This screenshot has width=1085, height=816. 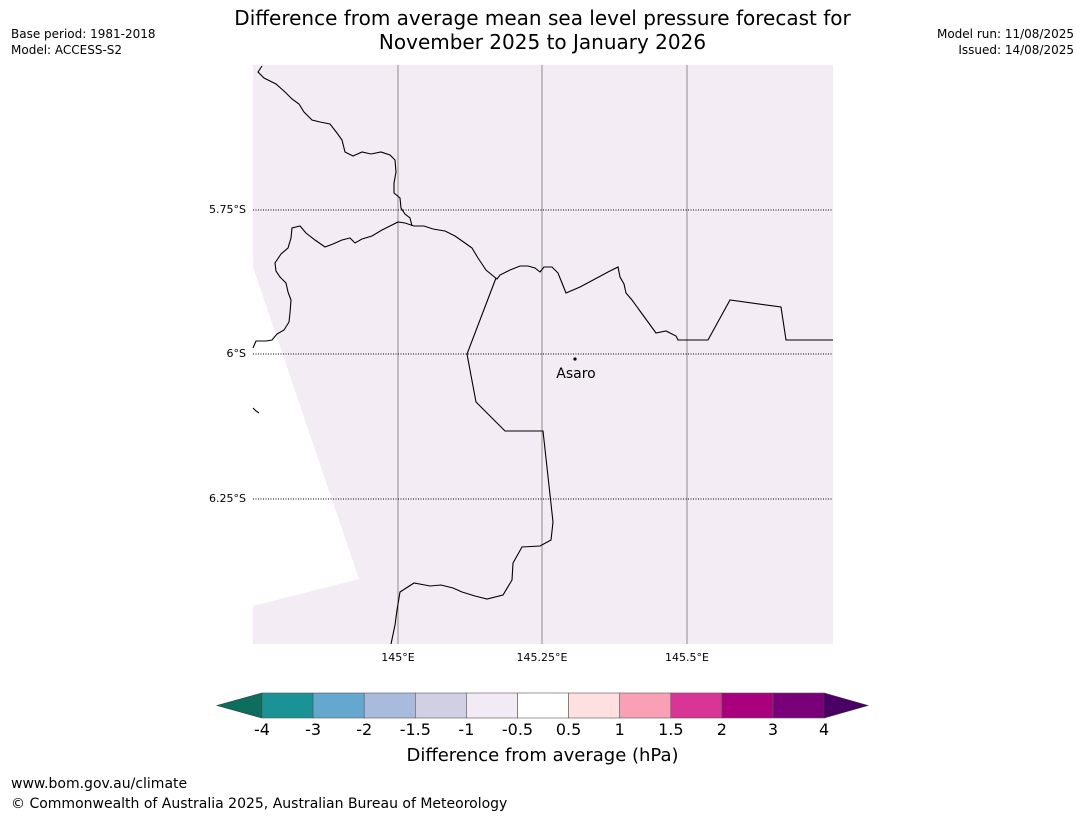 What do you see at coordinates (236, 353) in the screenshot?
I see `lat-label-6: 6°S` at bounding box center [236, 353].